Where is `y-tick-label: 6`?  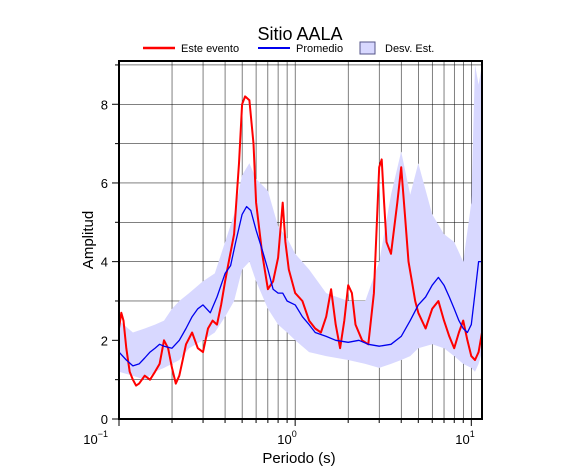 y-tick-label: 6 is located at coordinates (104, 183).